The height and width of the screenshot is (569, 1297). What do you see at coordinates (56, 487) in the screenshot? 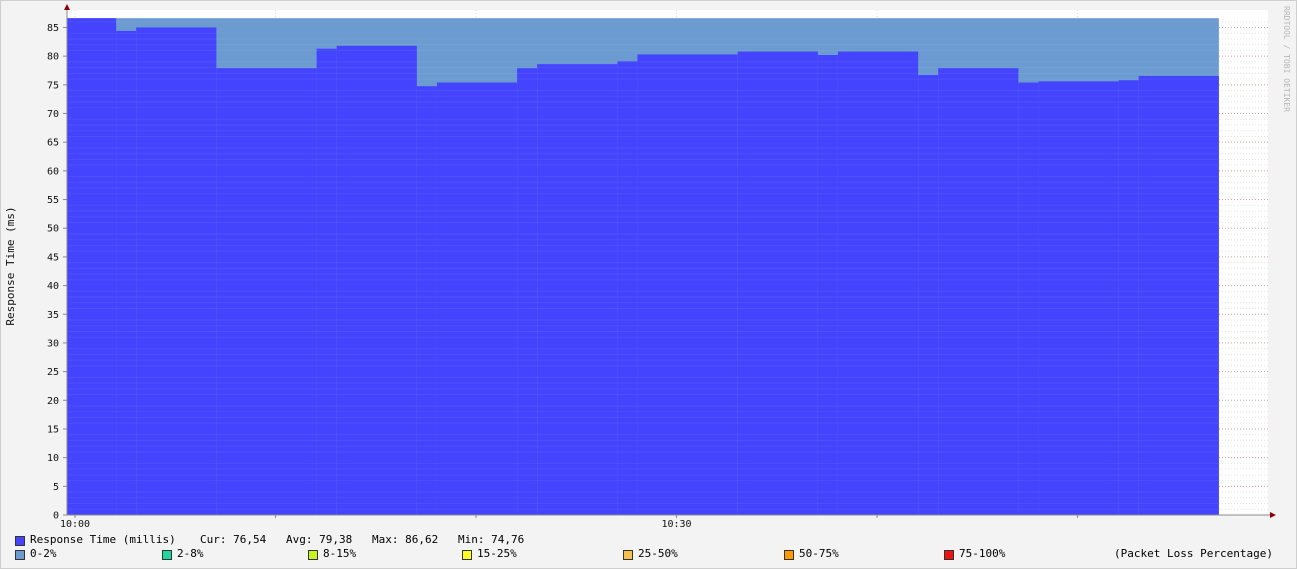
I see `y-tick-label-1: 5` at bounding box center [56, 487].